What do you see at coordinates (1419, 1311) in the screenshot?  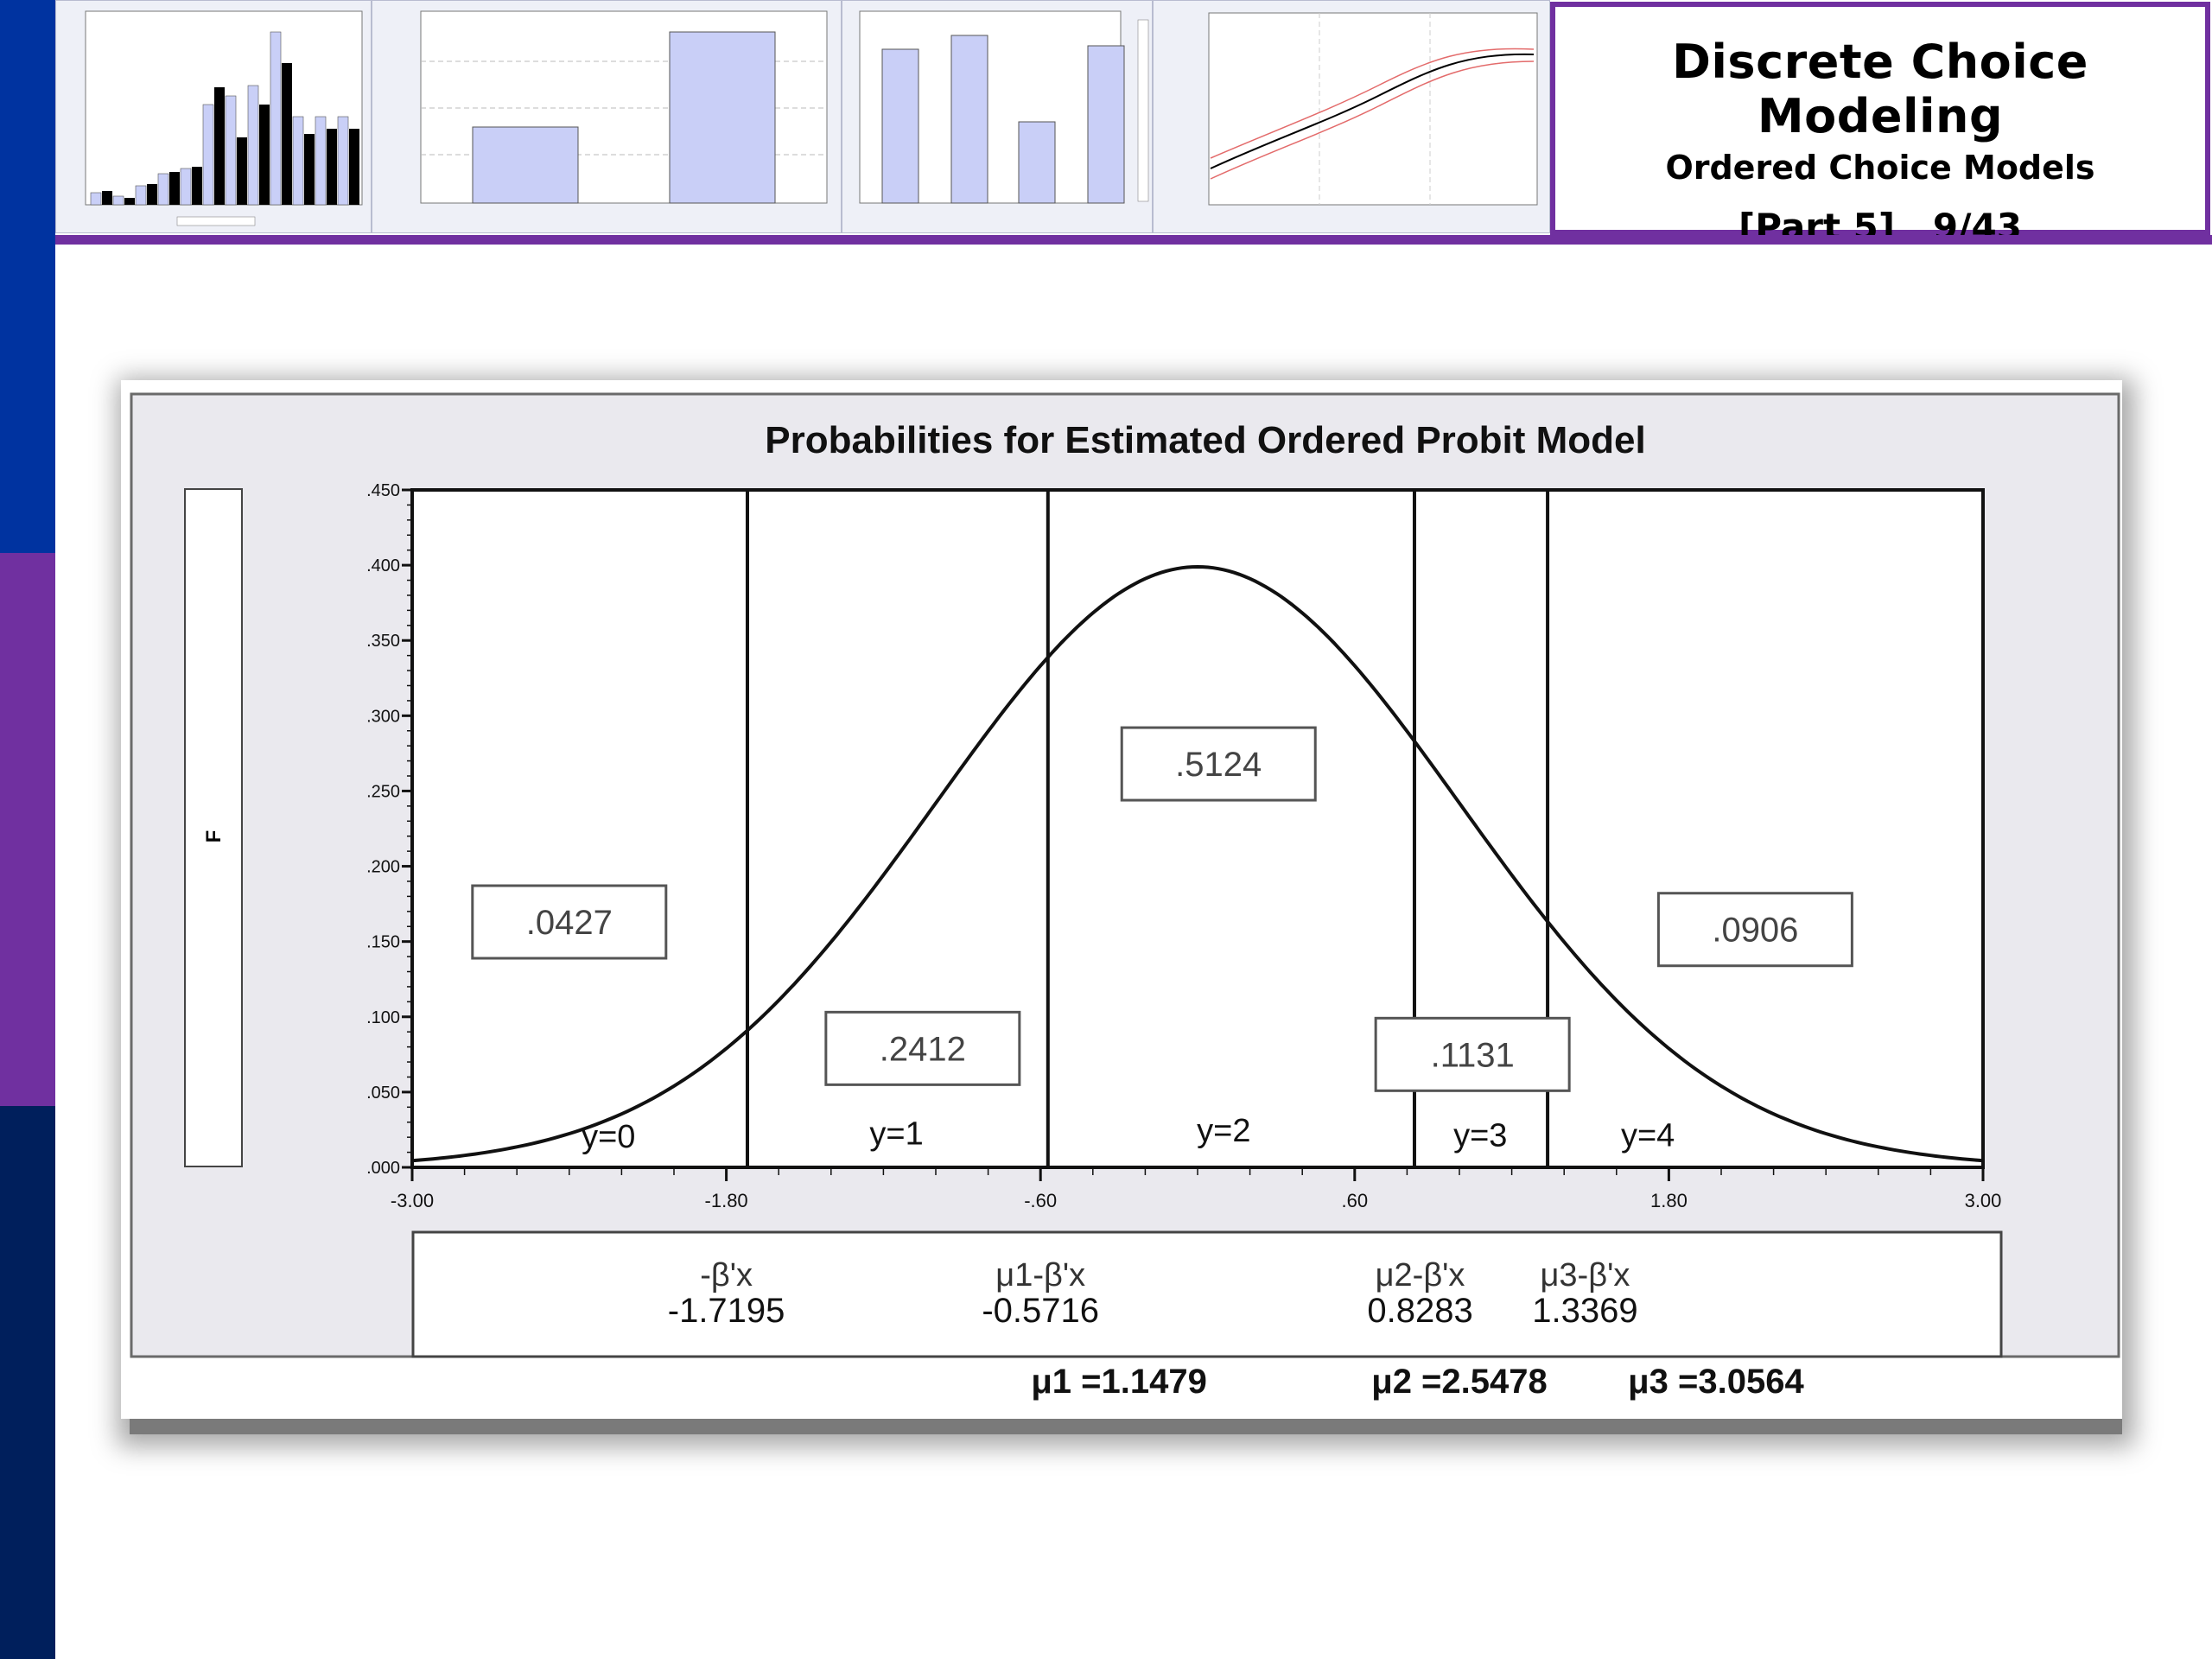 I see `threshold-value-2: 0.8283` at bounding box center [1419, 1311].